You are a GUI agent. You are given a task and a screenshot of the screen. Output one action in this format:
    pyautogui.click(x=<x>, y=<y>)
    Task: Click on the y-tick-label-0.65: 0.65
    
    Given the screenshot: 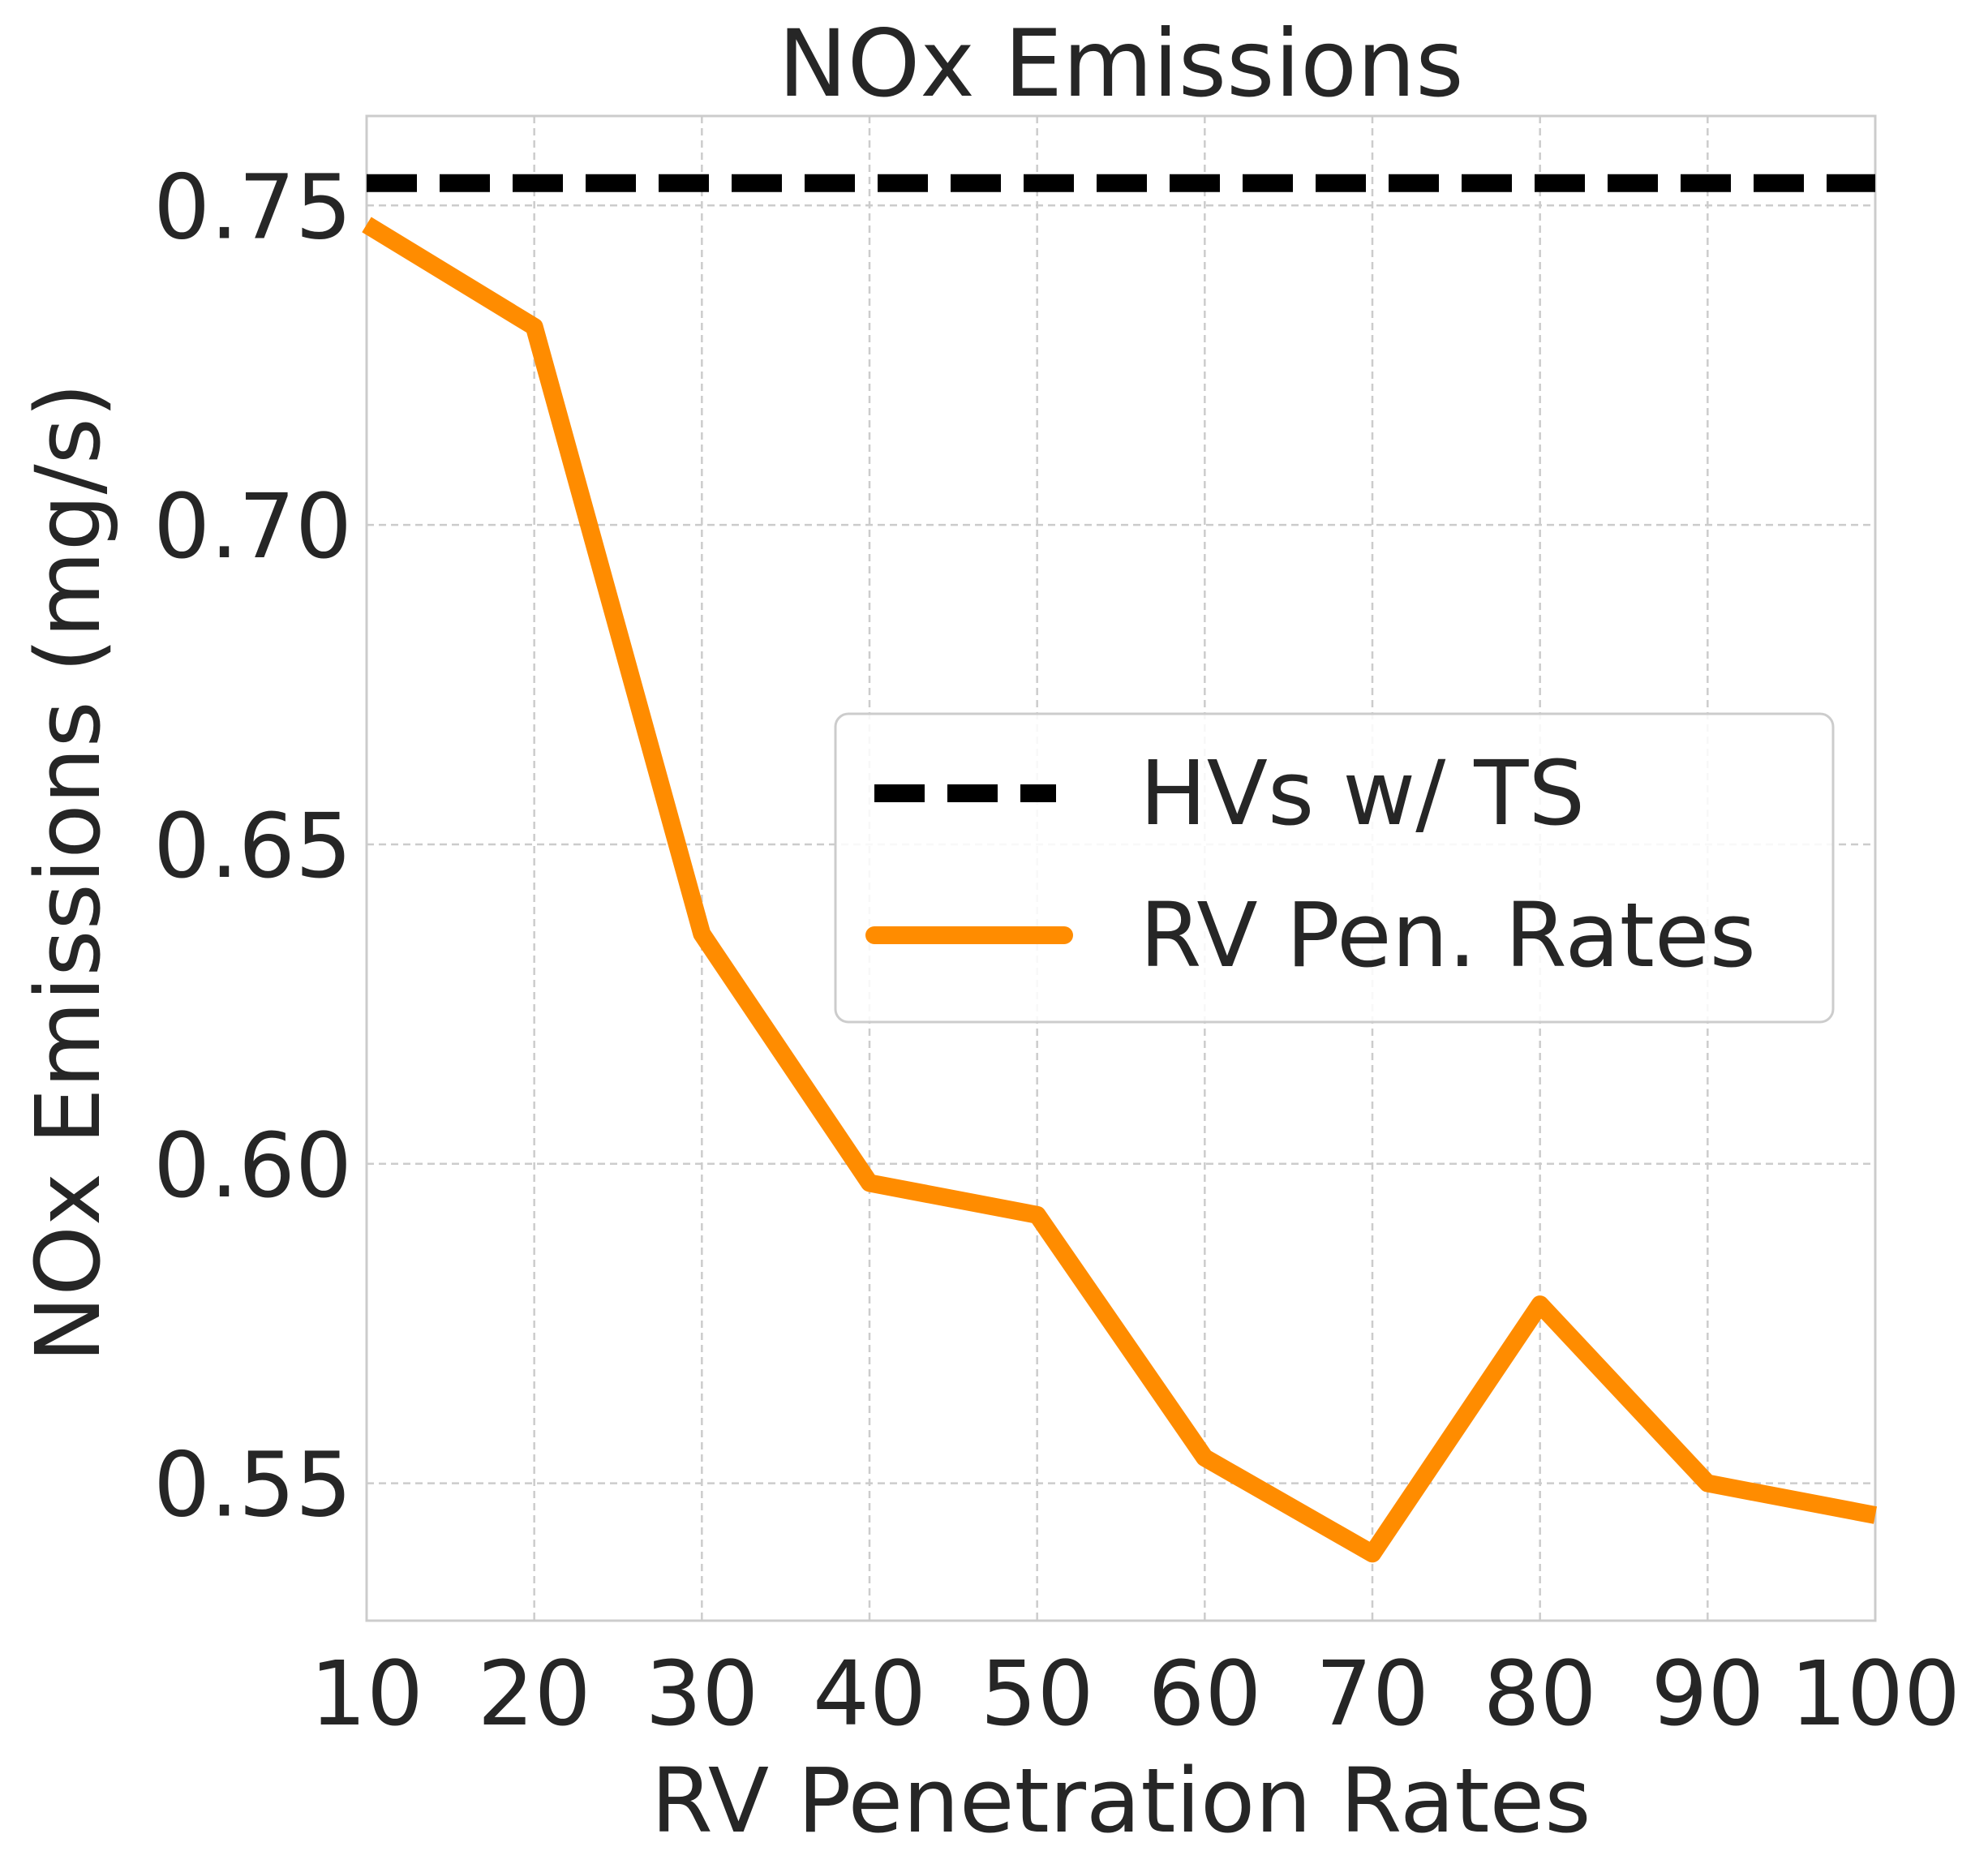 What is the action you would take?
    pyautogui.click(x=253, y=846)
    